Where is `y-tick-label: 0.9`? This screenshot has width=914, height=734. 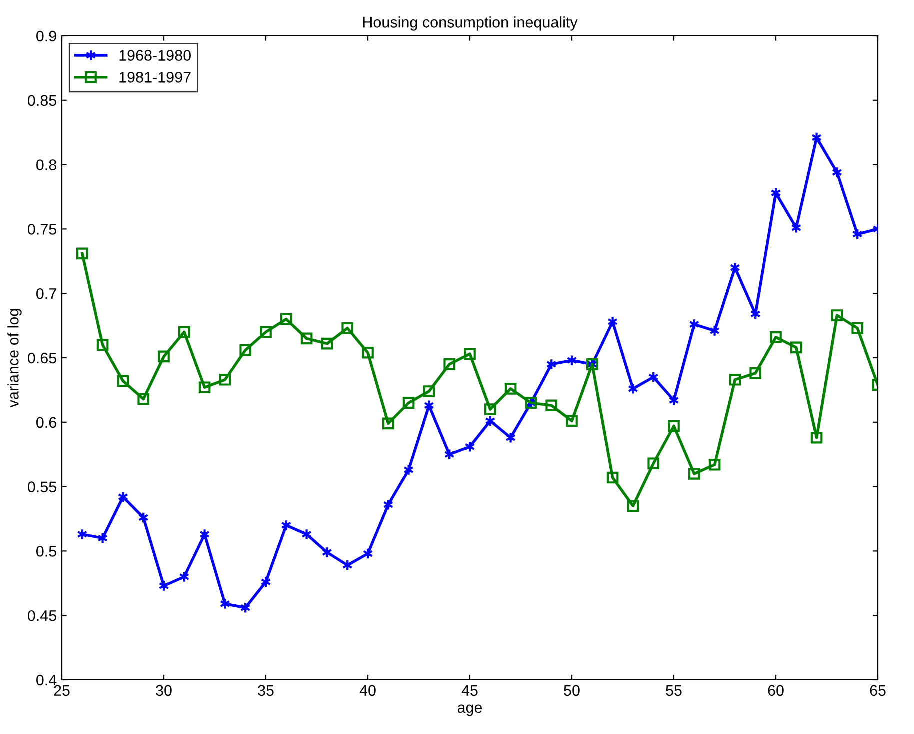 y-tick-label: 0.9 is located at coordinates (46, 36).